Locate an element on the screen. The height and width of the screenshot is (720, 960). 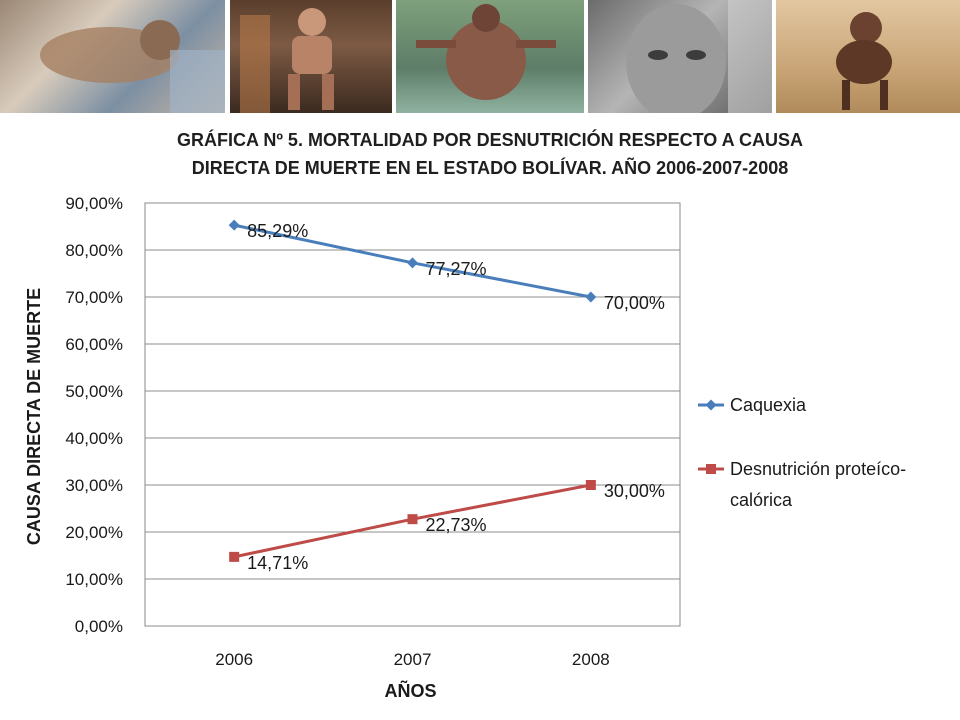
photo-child-hospital is located at coordinates (112, 56).